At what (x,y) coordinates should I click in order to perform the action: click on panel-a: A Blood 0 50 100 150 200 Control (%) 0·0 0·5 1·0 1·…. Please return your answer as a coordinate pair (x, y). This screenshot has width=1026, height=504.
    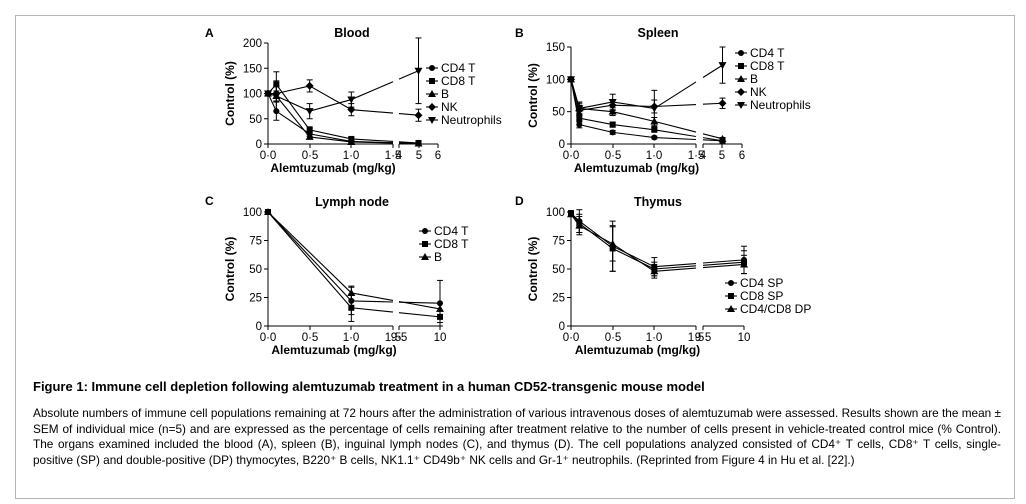
    Looking at the image, I should click on (353, 100).